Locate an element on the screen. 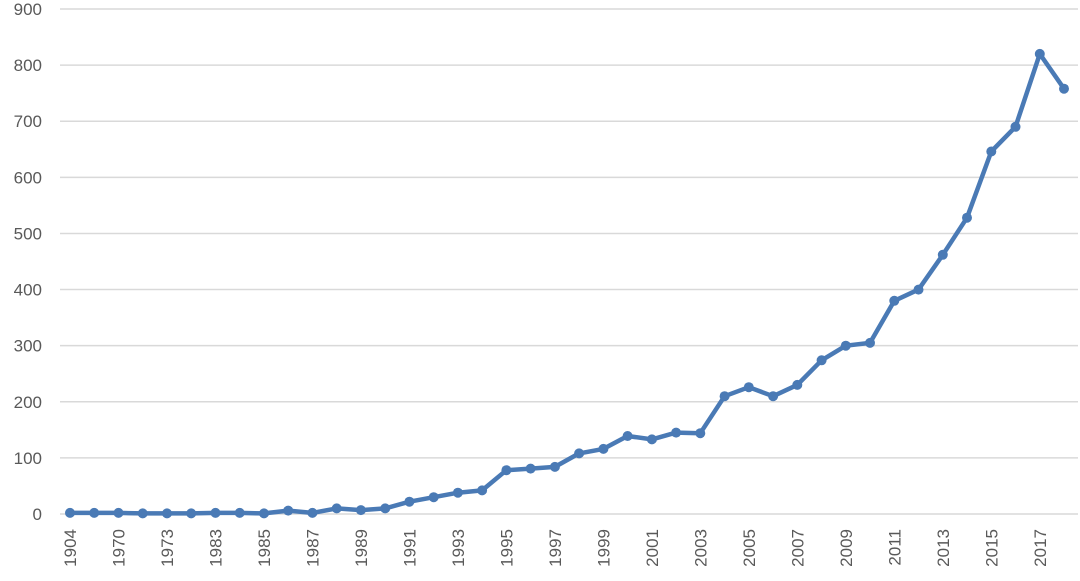 The image size is (1080, 581). x-tick-label: 1995 is located at coordinates (506, 548).